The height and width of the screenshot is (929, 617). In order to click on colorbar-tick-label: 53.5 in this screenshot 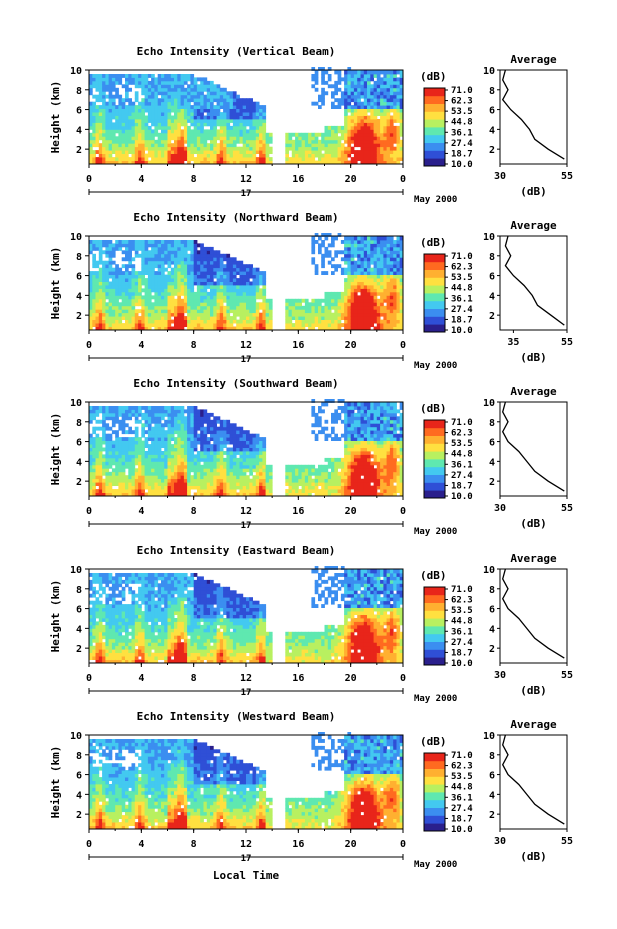, I will do `click(462, 278)`.